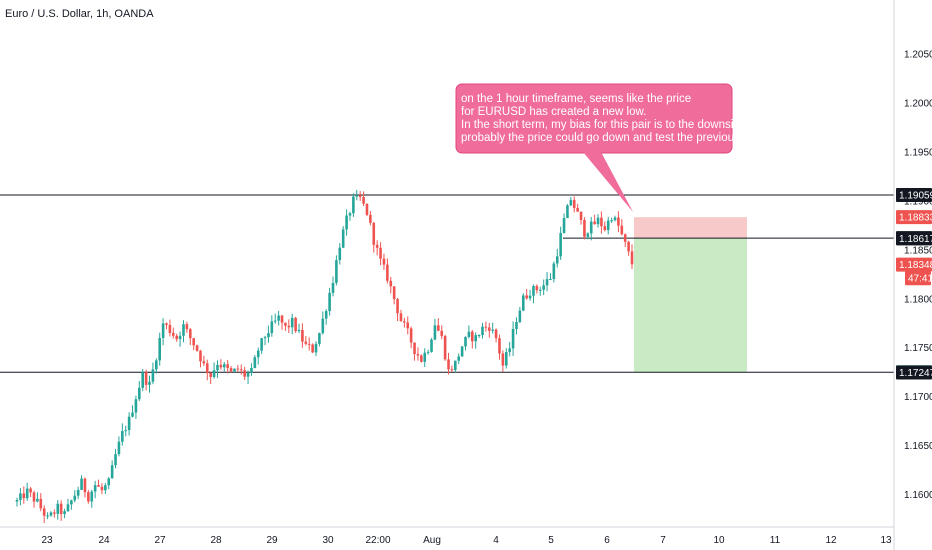 The width and height of the screenshot is (932, 550). What do you see at coordinates (914, 195) in the screenshot?
I see `price-tag: 1.19059` at bounding box center [914, 195].